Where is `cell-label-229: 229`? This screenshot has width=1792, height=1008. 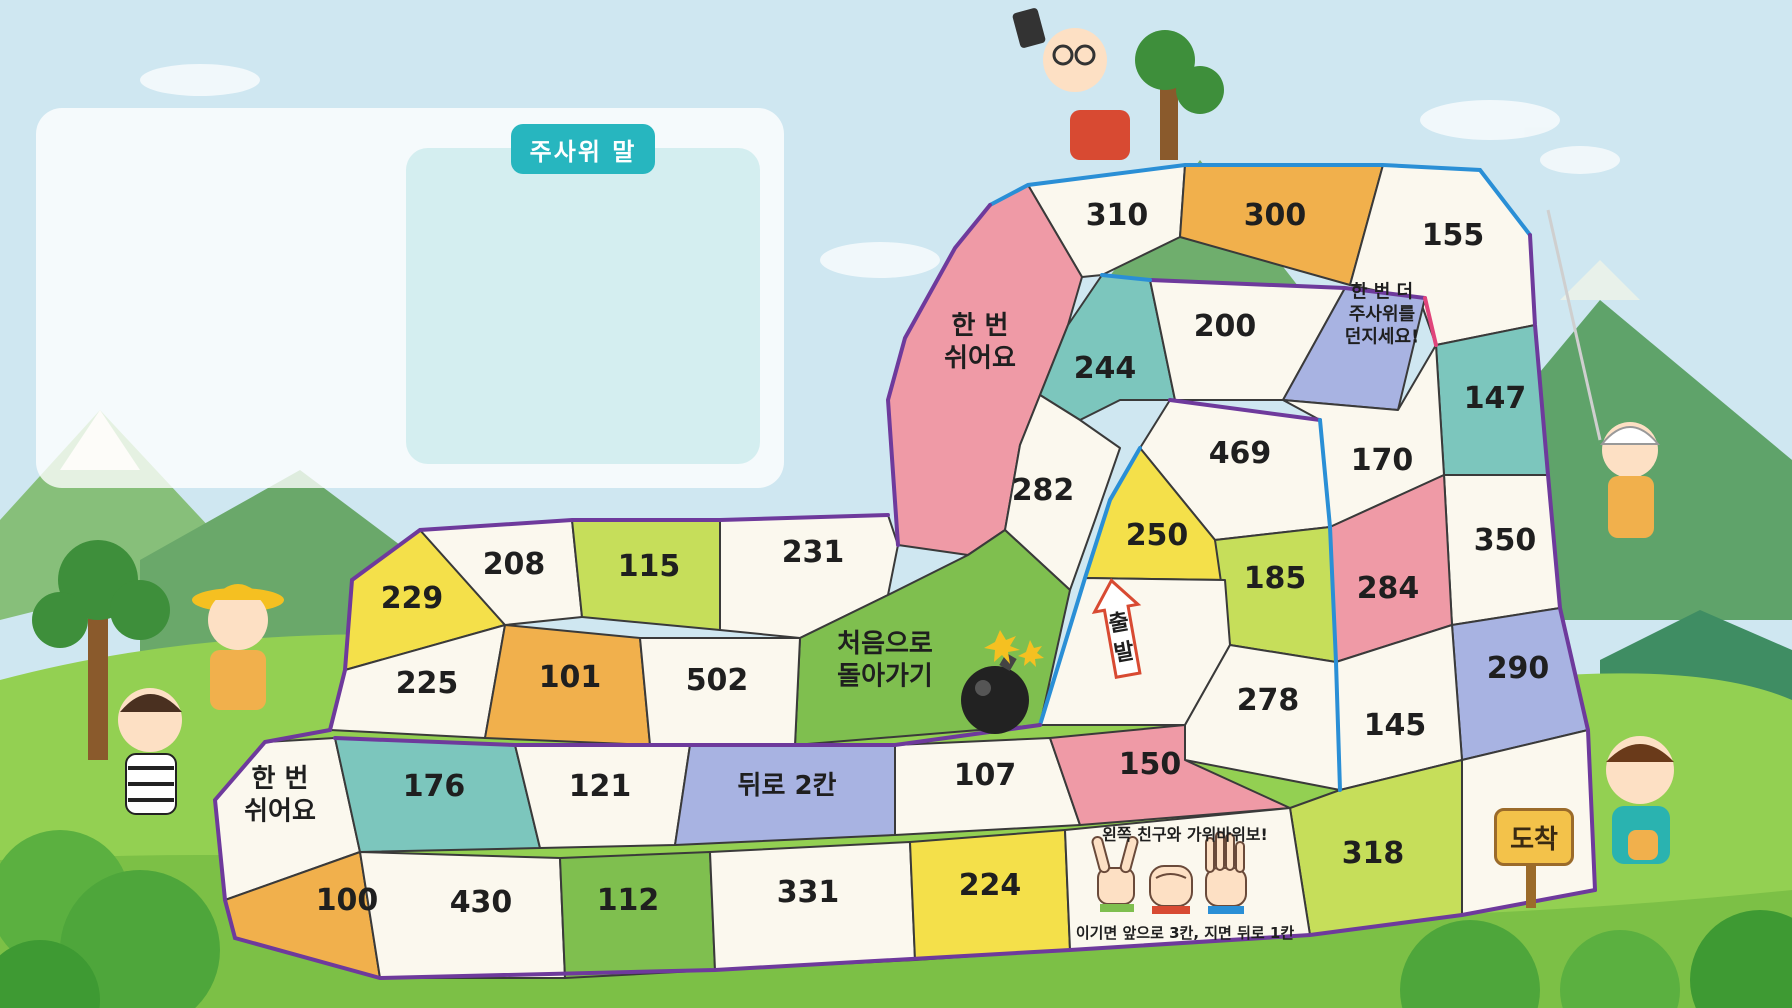 cell-label-229: 229 is located at coordinates (412, 598).